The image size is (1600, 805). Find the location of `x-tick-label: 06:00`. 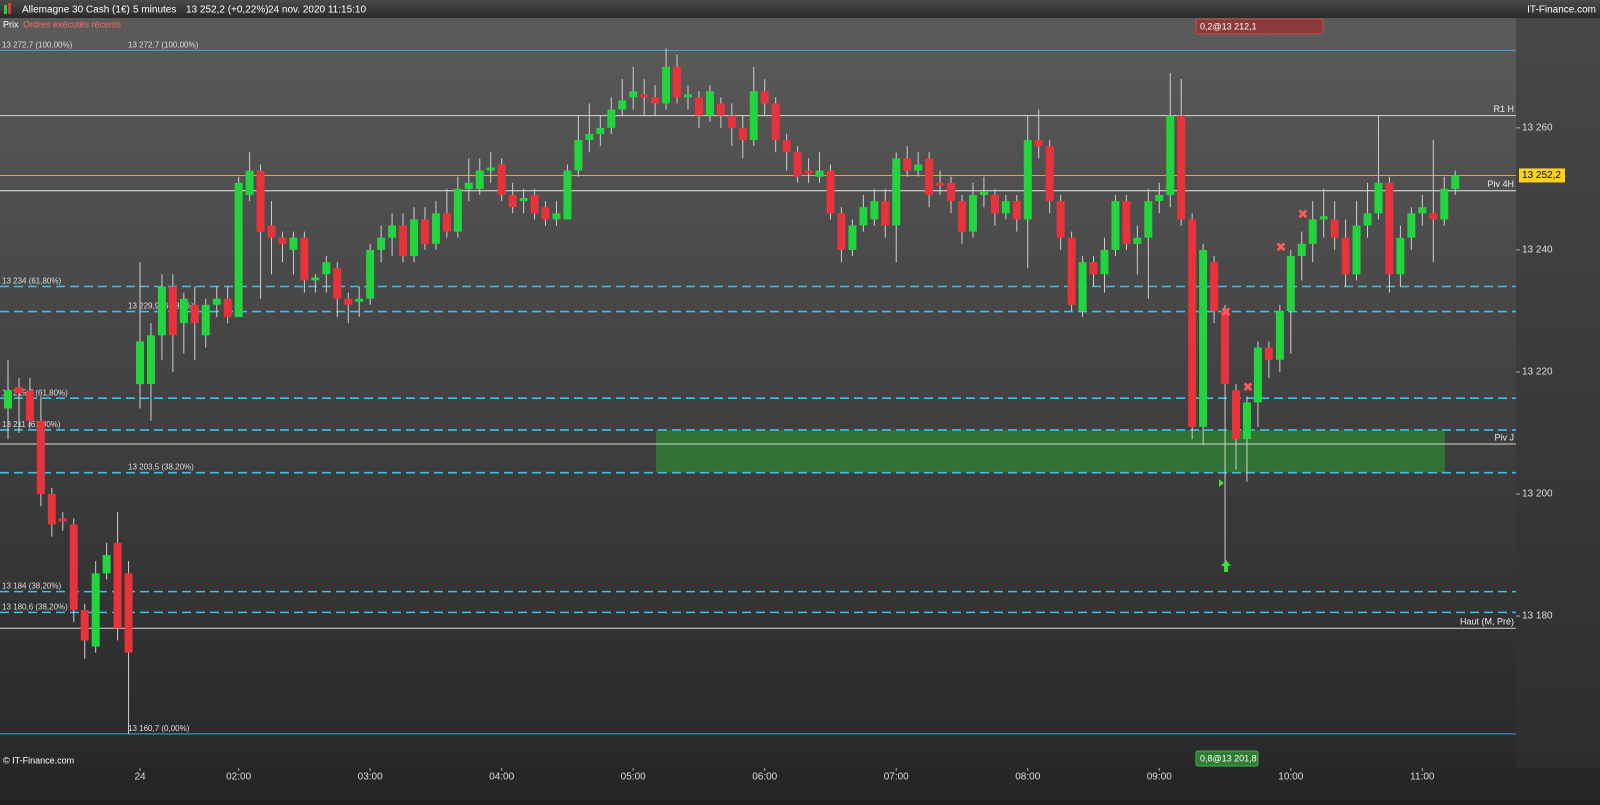

x-tick-label: 06:00 is located at coordinates (764, 777).